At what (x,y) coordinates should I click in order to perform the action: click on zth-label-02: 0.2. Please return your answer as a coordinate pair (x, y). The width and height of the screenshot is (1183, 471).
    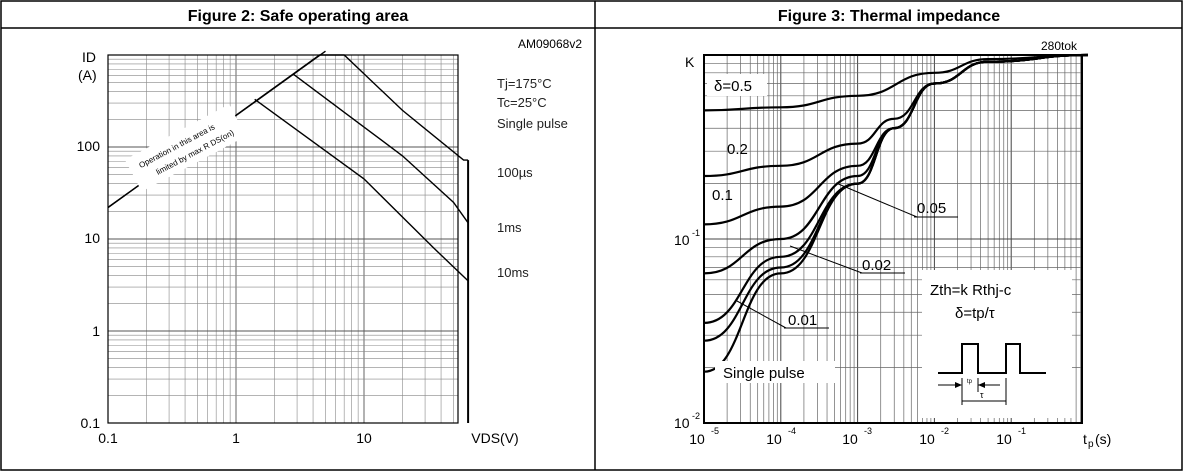
    Looking at the image, I should click on (737, 149).